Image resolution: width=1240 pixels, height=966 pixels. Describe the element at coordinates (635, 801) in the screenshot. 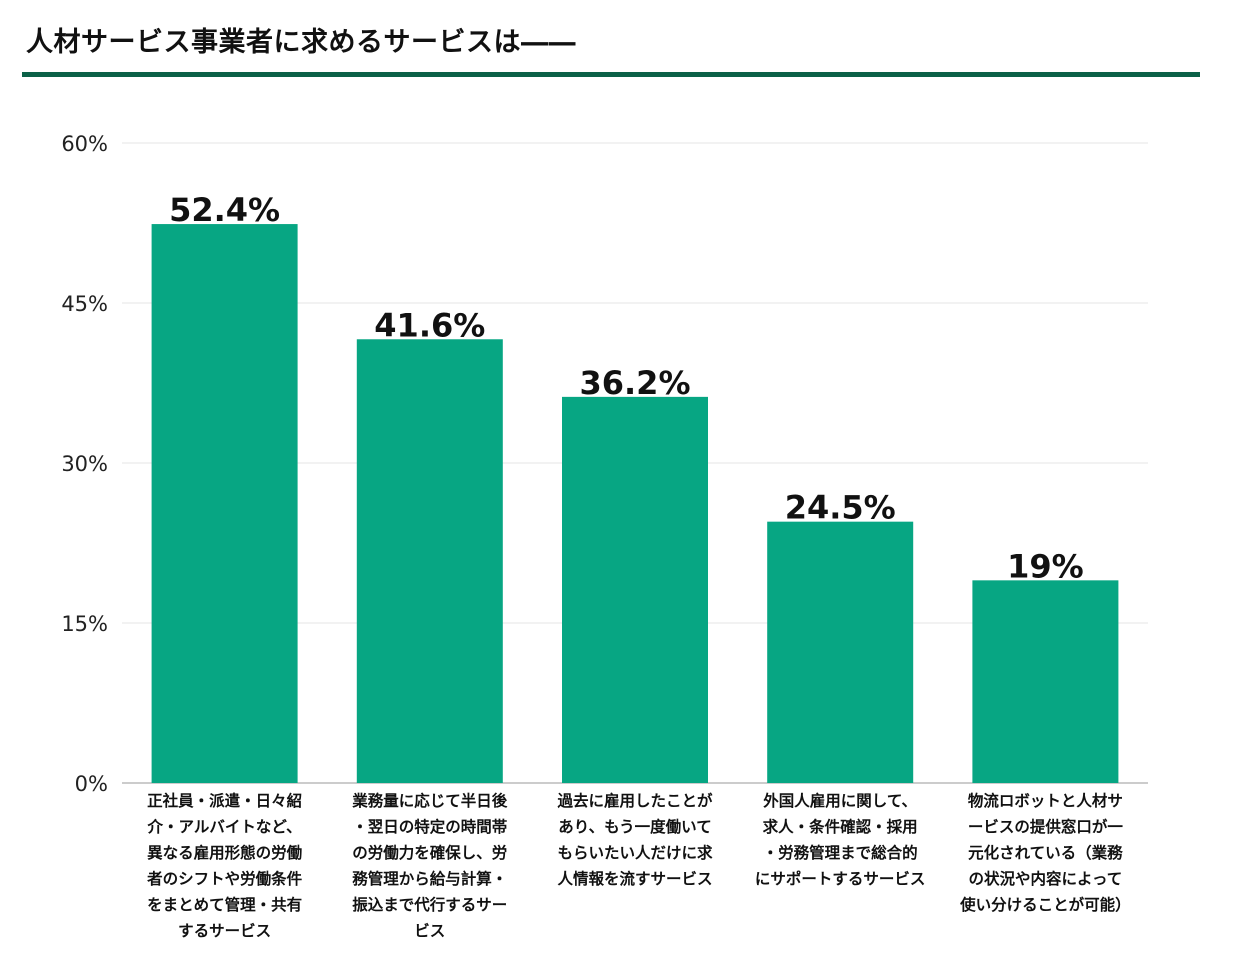

I see `category-label-line: 過去に雇用したことが` at that location.